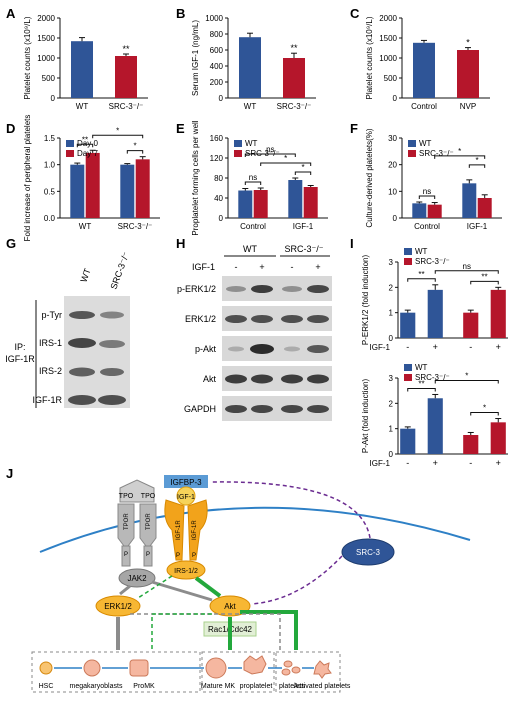 This screenshot has width=520, height=709. What do you see at coordinates (19, 347) in the screenshot?
I see `blot-g-ip-label: IP:` at bounding box center [19, 347].